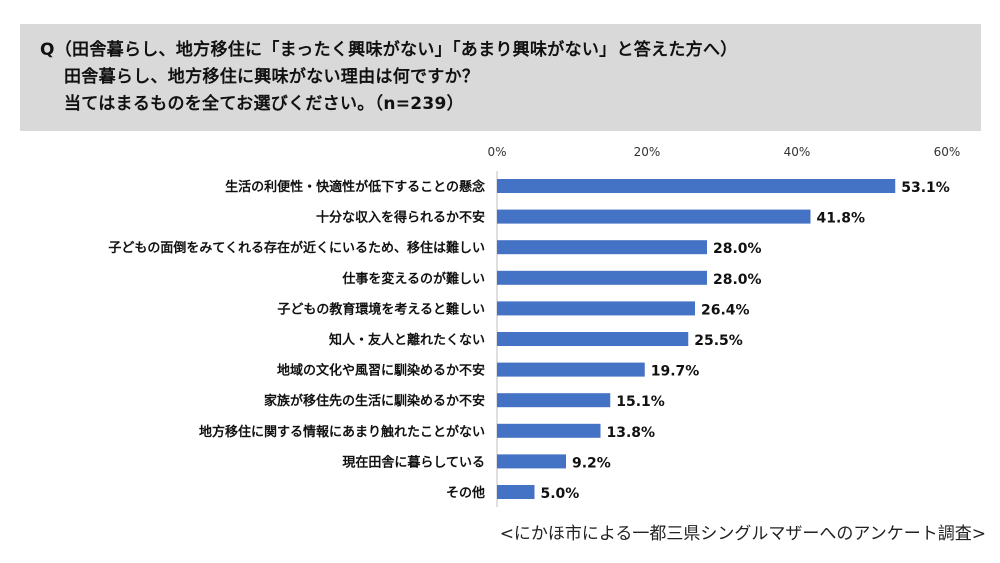  What do you see at coordinates (355, 187) in the screenshot?
I see `category-label: 生活の利便性・快適性が低下することの懸念` at bounding box center [355, 187].